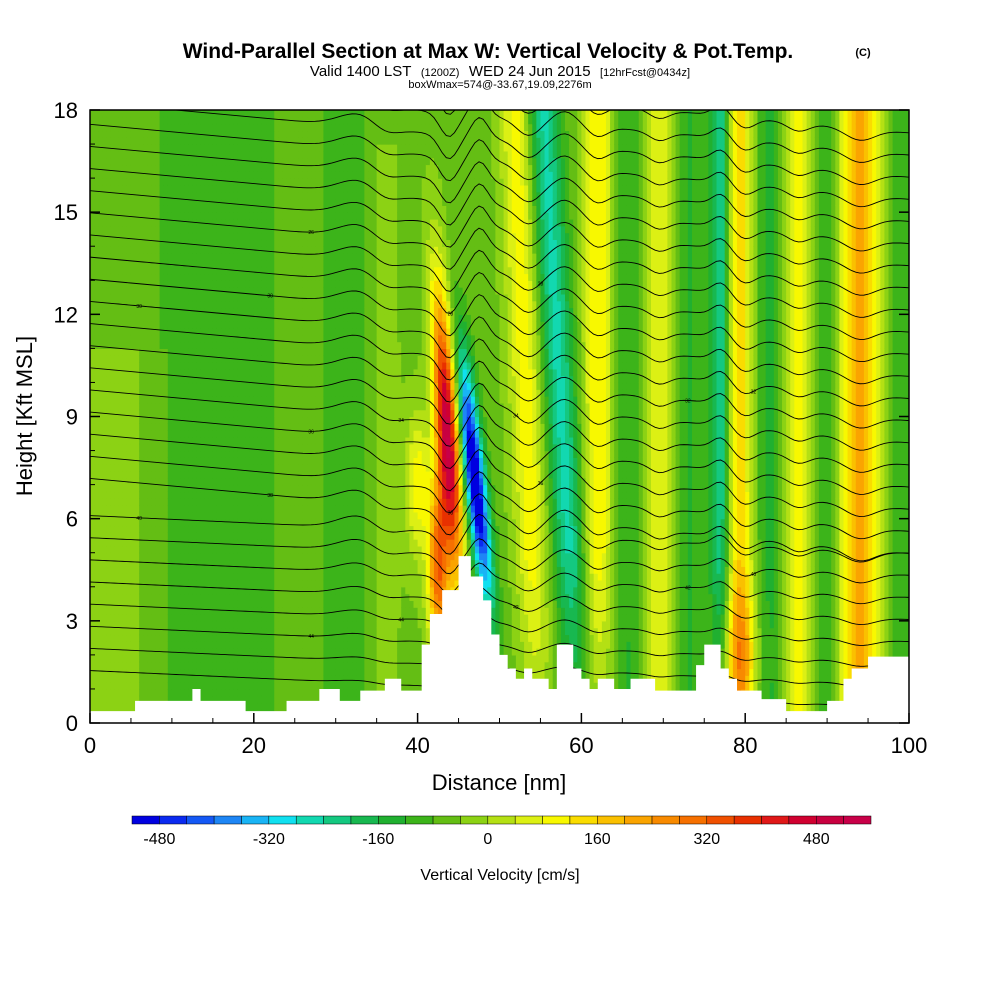  What do you see at coordinates (182, 624) in the screenshot?
I see `field-cell-2016` at bounding box center [182, 624].